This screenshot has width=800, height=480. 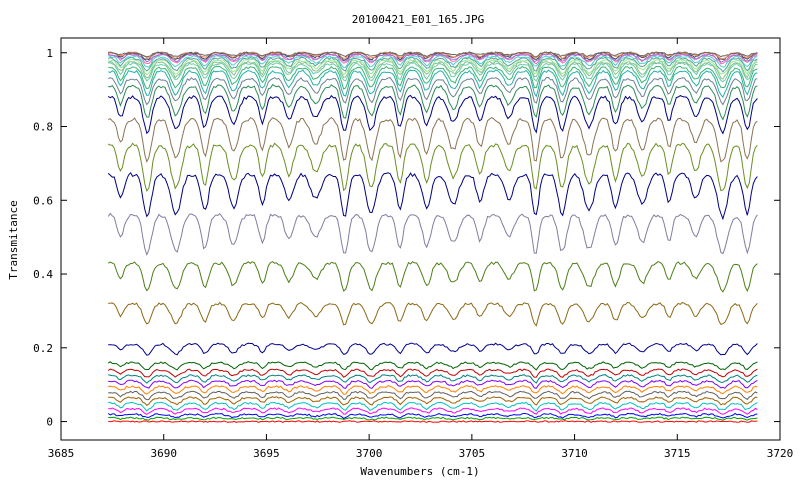 I want to click on y-tick-label: 1, so click(x=49, y=53).